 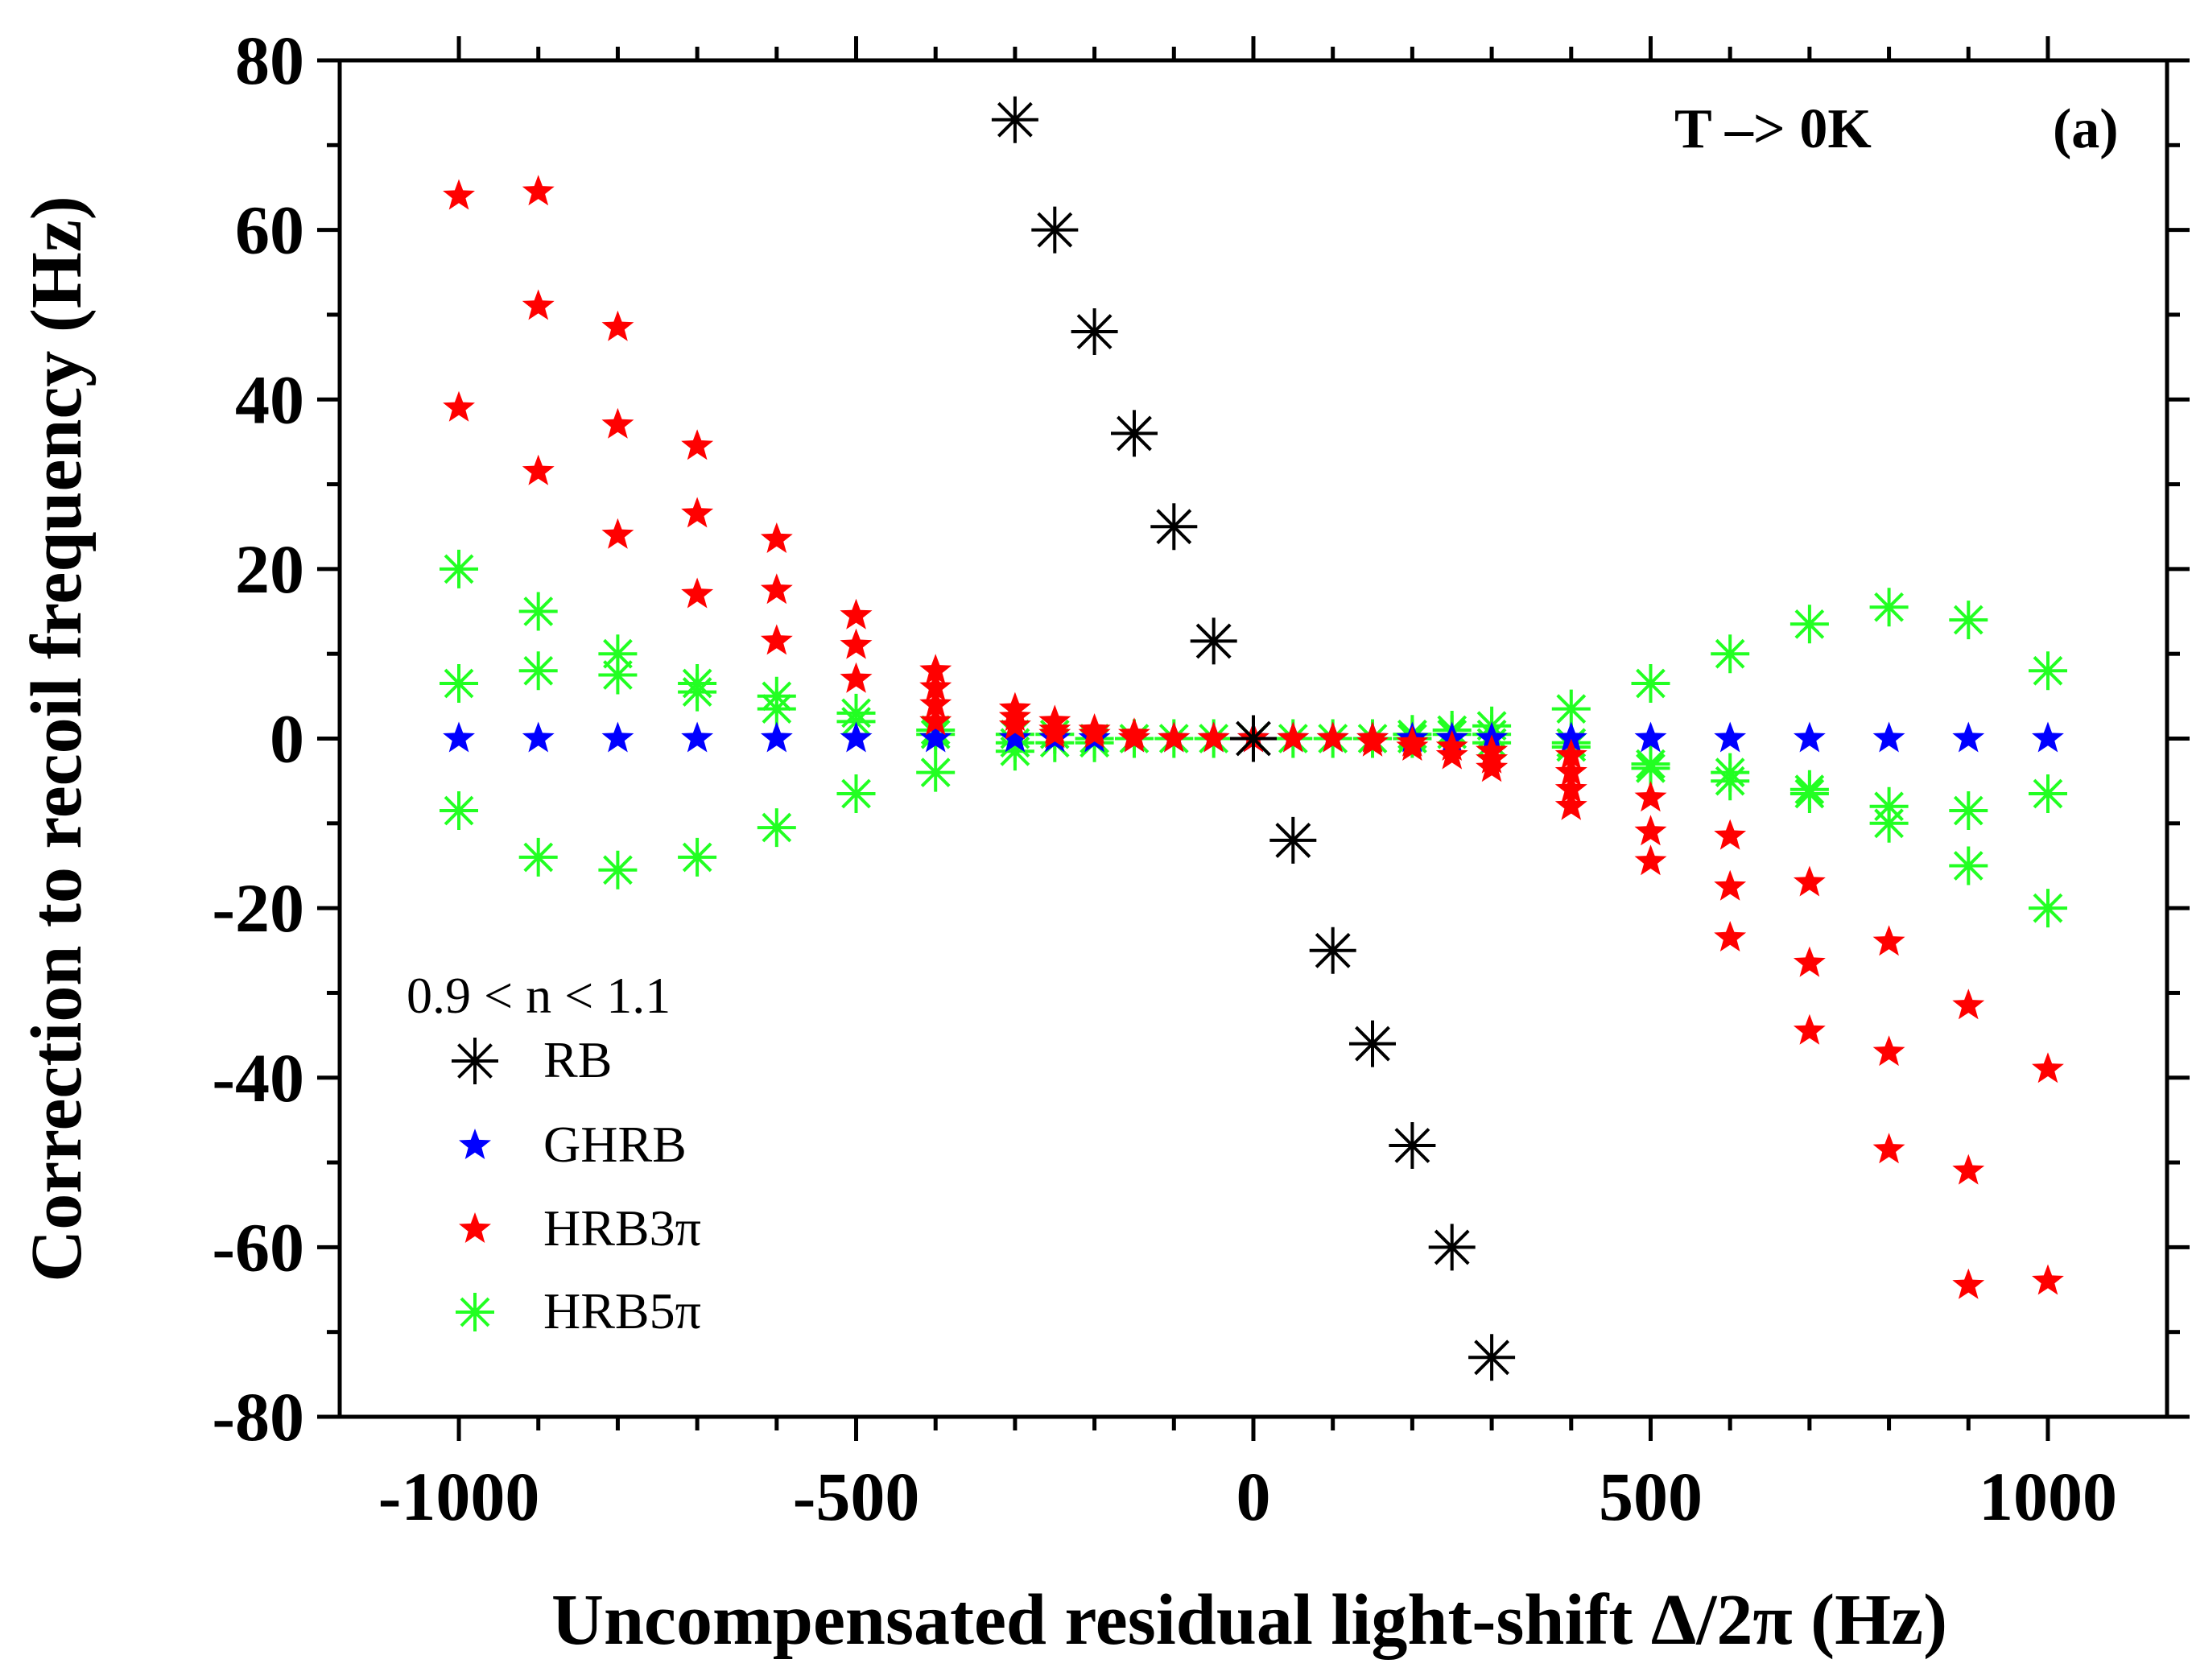 What do you see at coordinates (287, 739) in the screenshot?
I see `y-tick-label: 0` at bounding box center [287, 739].